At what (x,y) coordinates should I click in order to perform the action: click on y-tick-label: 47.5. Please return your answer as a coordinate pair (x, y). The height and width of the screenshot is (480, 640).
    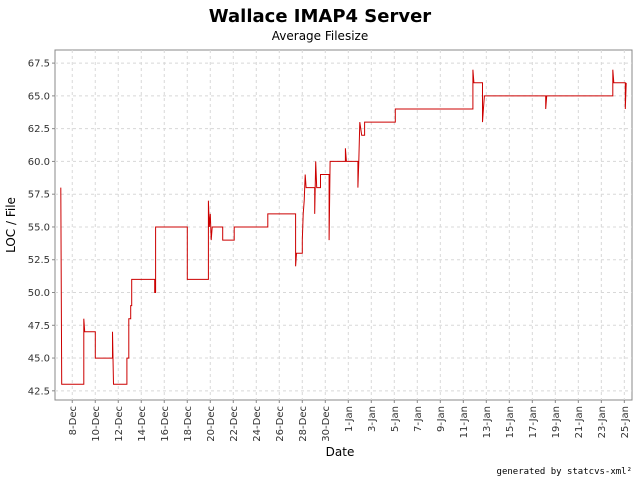
    Looking at the image, I should click on (39, 326).